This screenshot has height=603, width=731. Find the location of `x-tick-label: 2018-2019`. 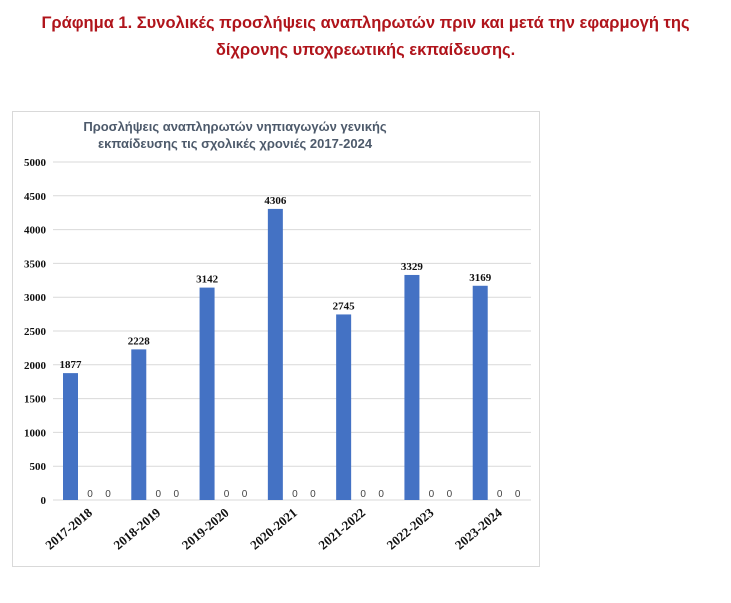

x-tick-label: 2018-2019 is located at coordinates (137, 528).